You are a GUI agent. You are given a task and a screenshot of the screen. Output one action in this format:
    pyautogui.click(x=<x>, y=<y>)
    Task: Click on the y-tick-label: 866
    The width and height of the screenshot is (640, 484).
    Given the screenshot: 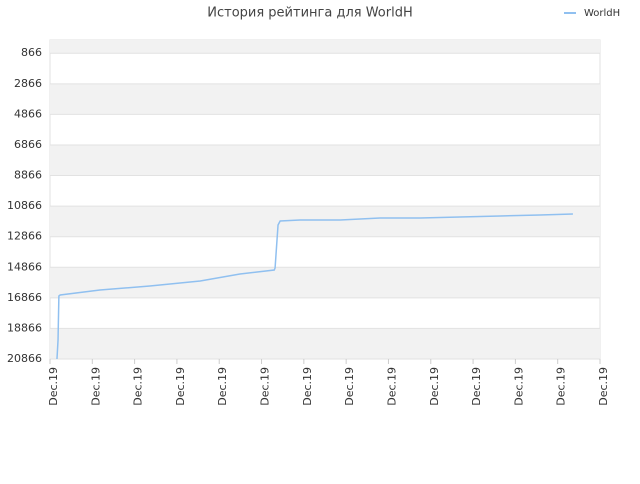 What is the action you would take?
    pyautogui.click(x=31, y=52)
    